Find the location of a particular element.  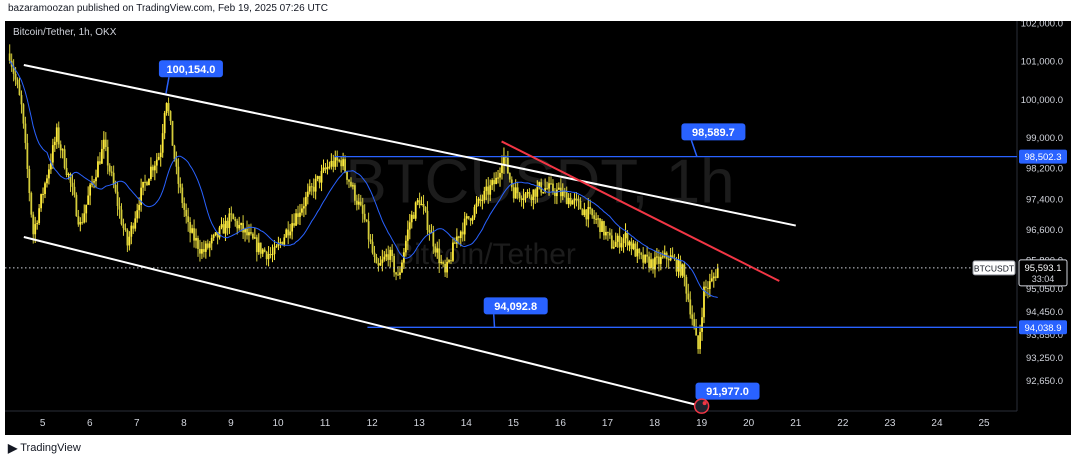

callout-level-top-pointer is located at coordinates (694, 148).